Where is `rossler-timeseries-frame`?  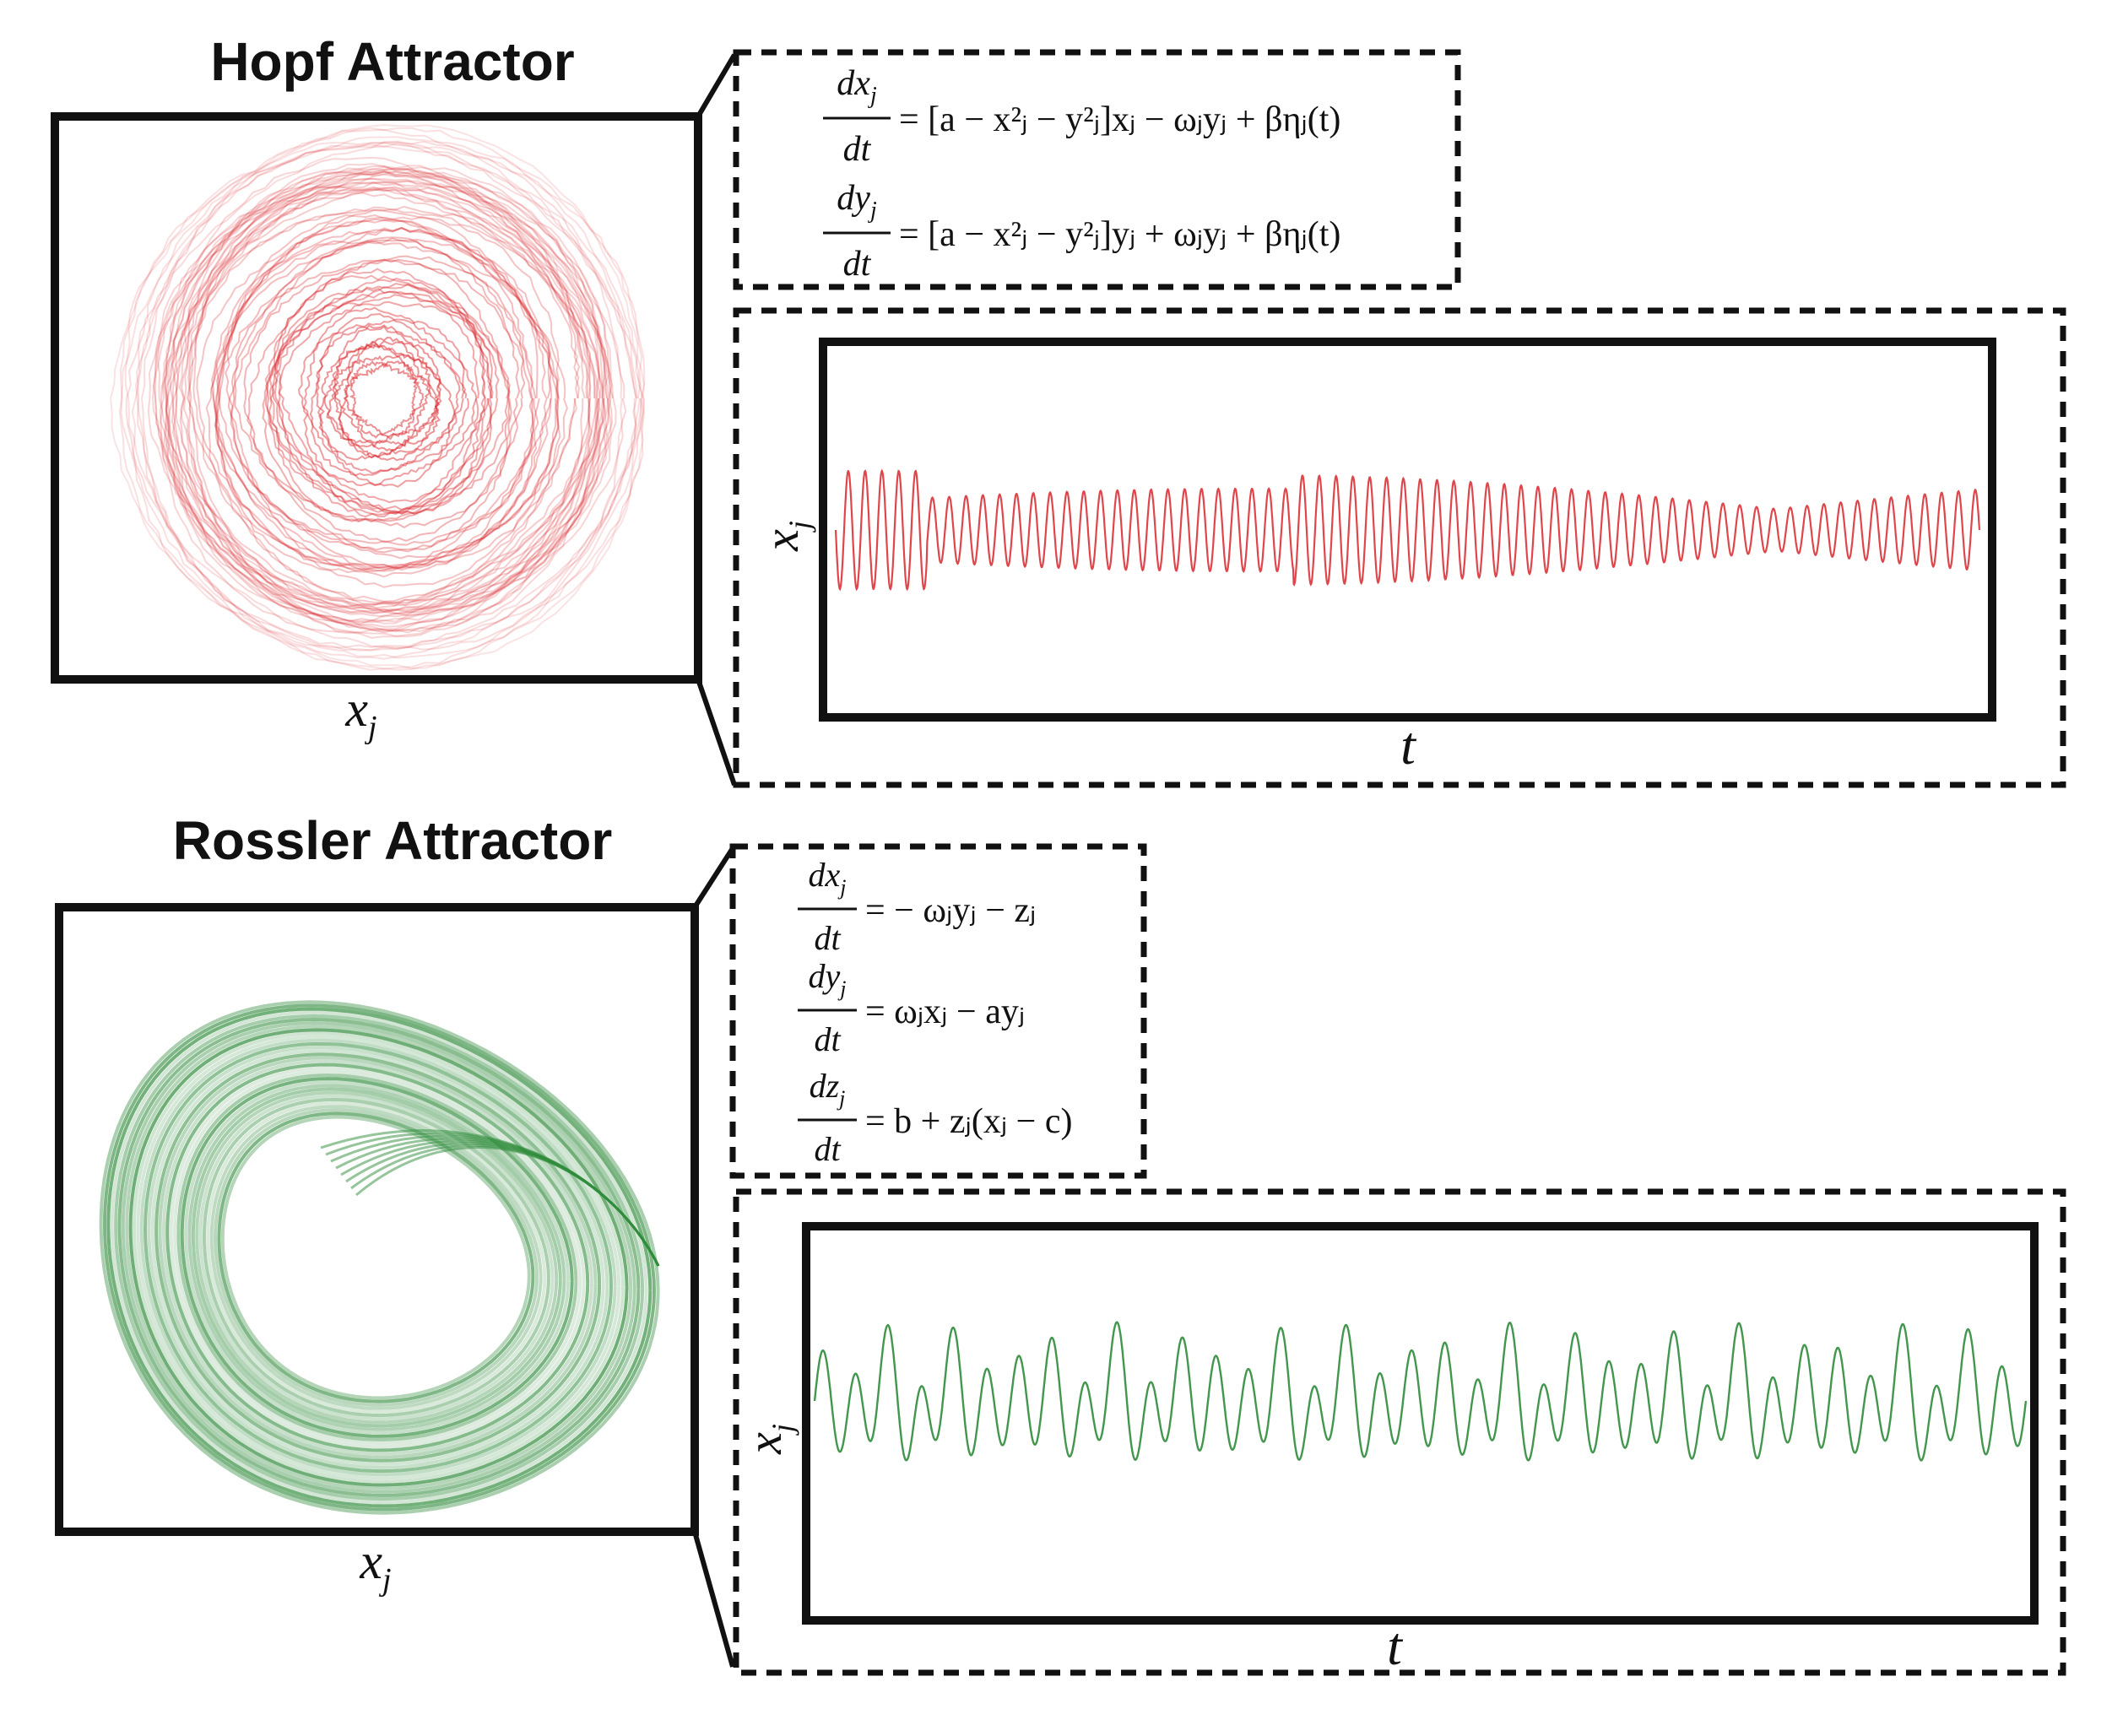
rossler-timeseries-frame is located at coordinates (1420, 1423).